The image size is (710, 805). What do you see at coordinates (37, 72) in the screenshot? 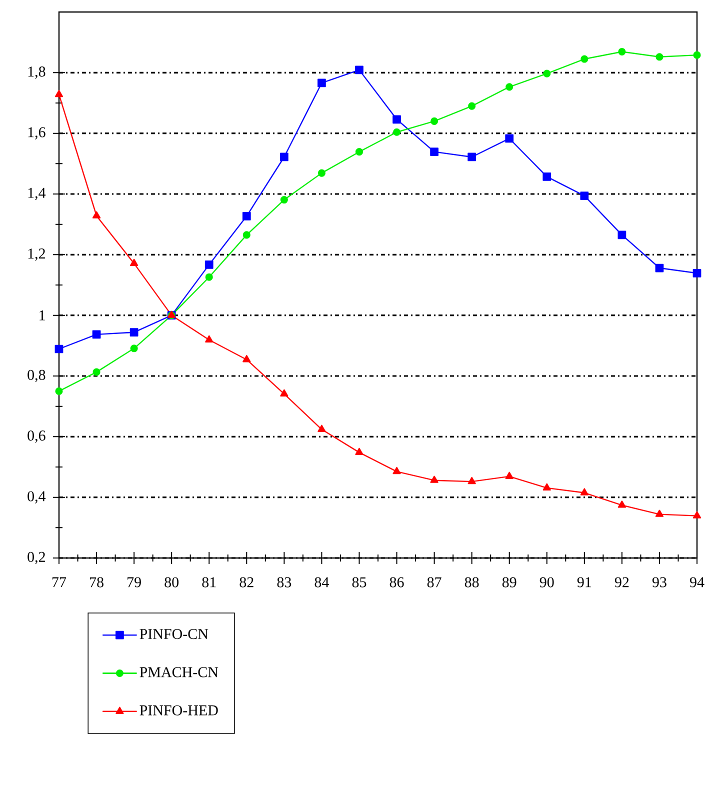
I see `y-tick-label: 1,8` at bounding box center [37, 72].